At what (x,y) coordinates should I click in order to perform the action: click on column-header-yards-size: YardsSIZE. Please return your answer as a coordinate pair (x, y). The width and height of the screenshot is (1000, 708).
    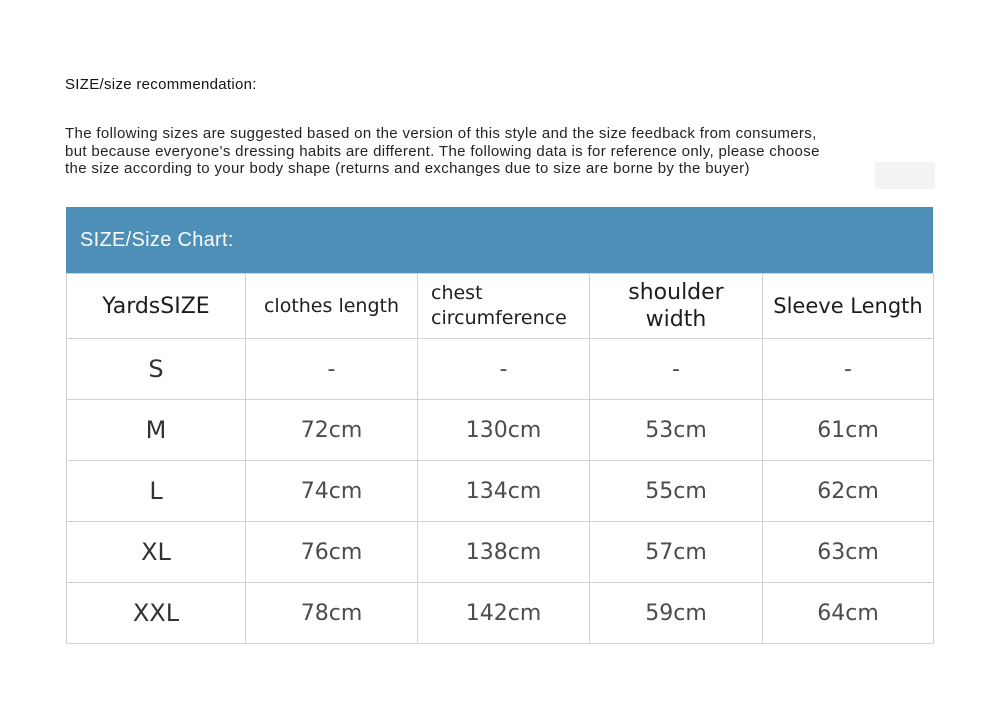
    Looking at the image, I should click on (156, 306).